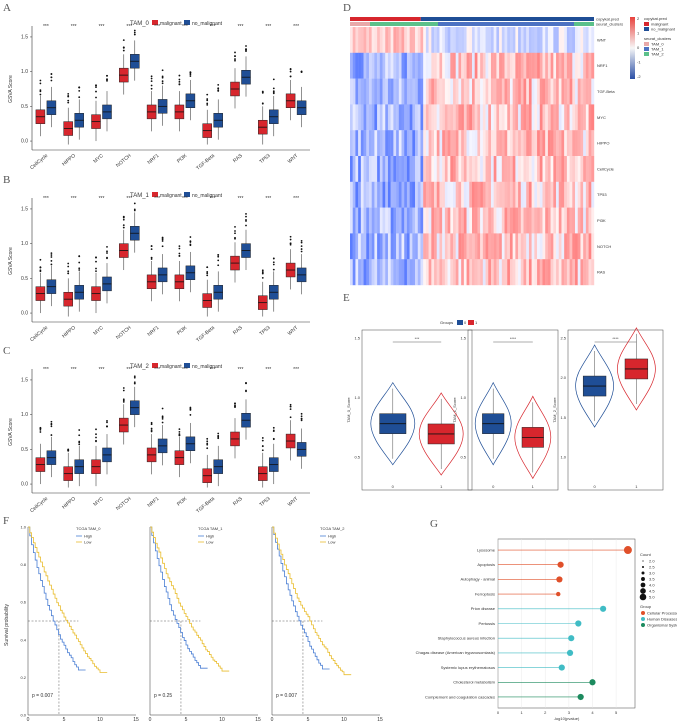 This screenshot has height=723, width=677. Describe the element at coordinates (155, 194) in the screenshot. I see `legend-swatch-malignant` at that location.